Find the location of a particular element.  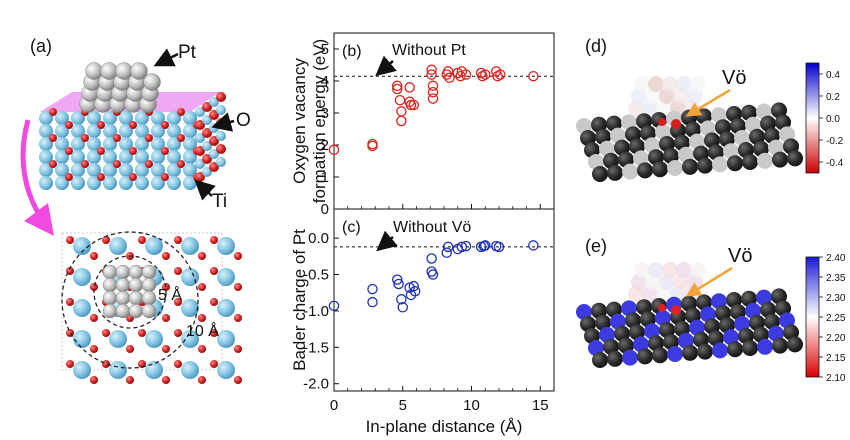

y-tick-label: 2 is located at coordinates (325, 145).